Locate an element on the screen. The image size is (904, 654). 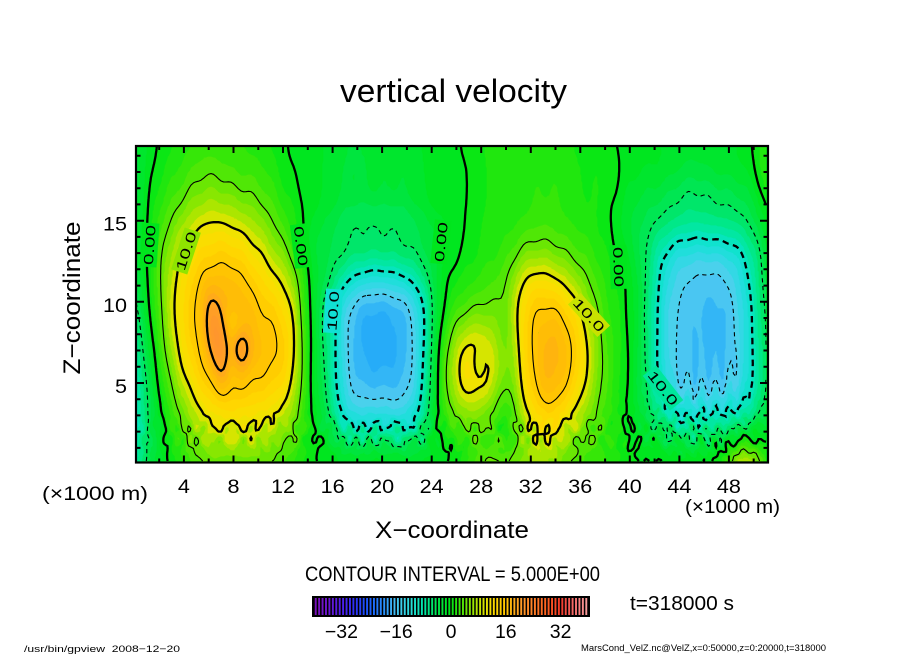
svg-text: 20 is located at coordinates (382, 487).